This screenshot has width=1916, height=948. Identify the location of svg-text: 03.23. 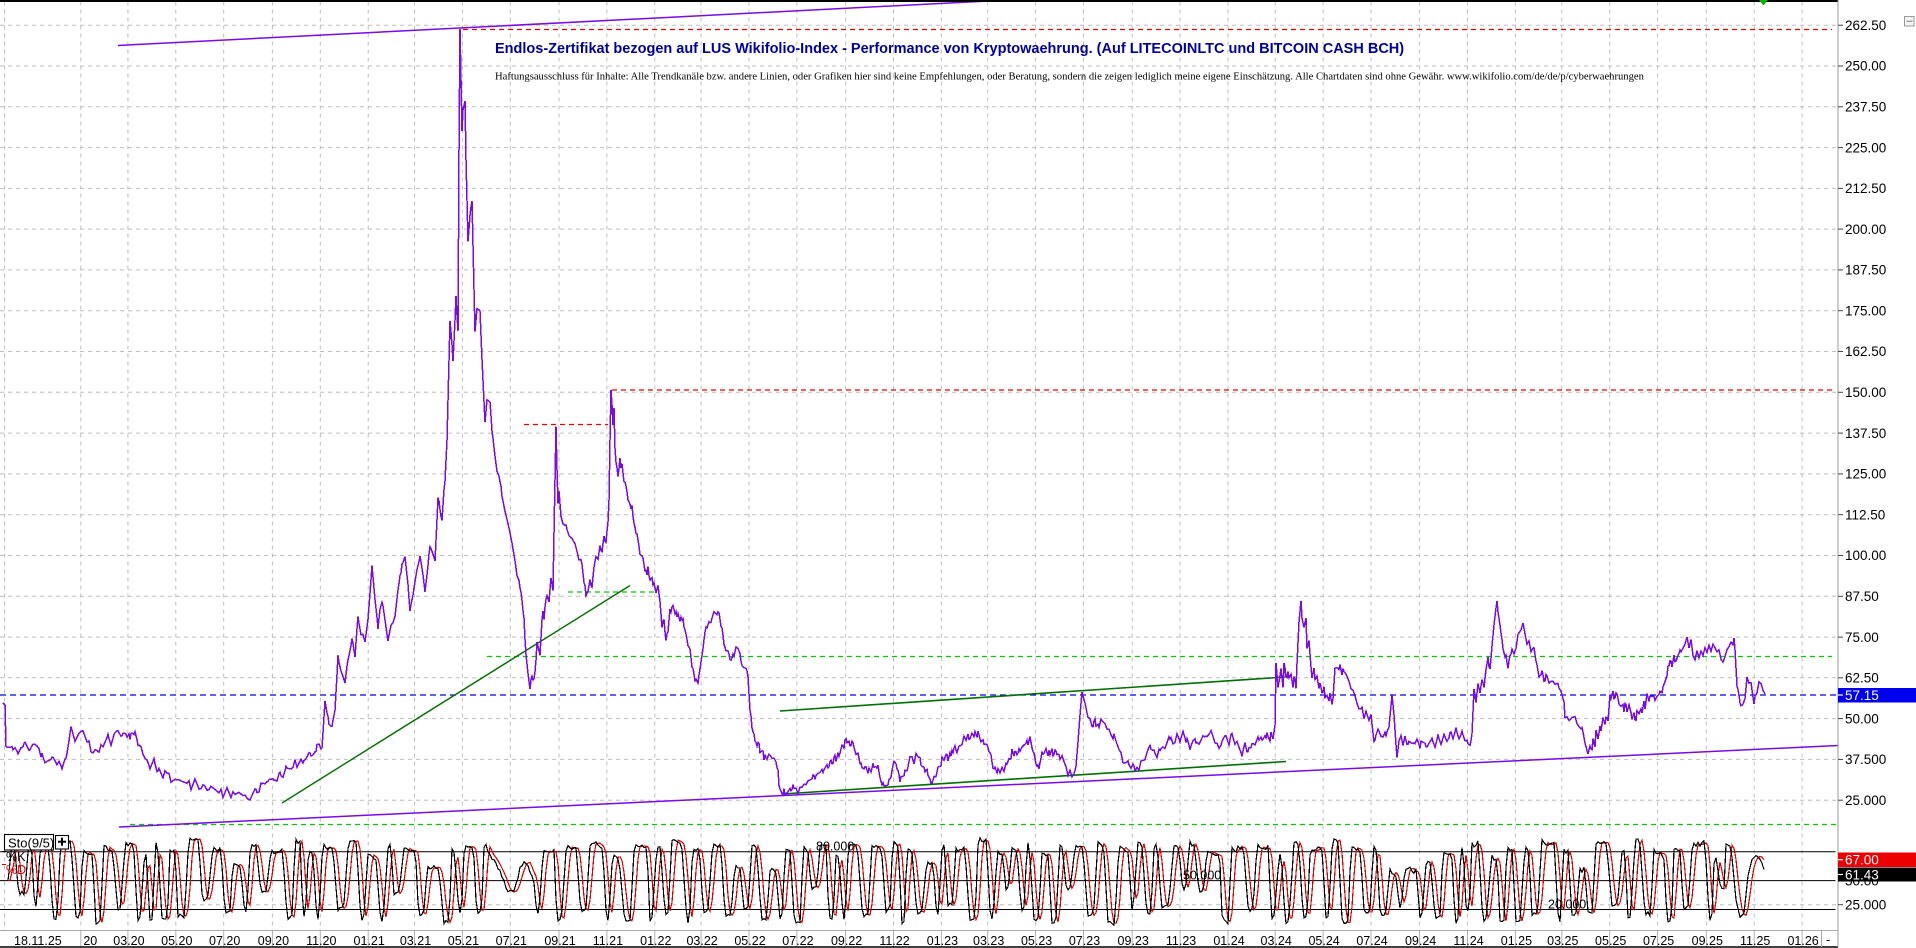
(988, 941).